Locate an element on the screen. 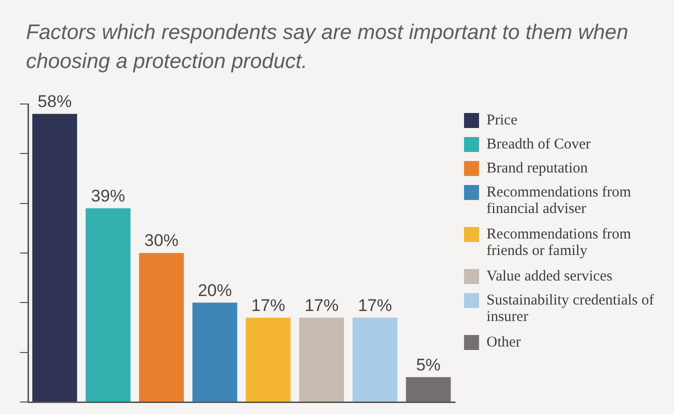  data-label: 30% is located at coordinates (161, 240).